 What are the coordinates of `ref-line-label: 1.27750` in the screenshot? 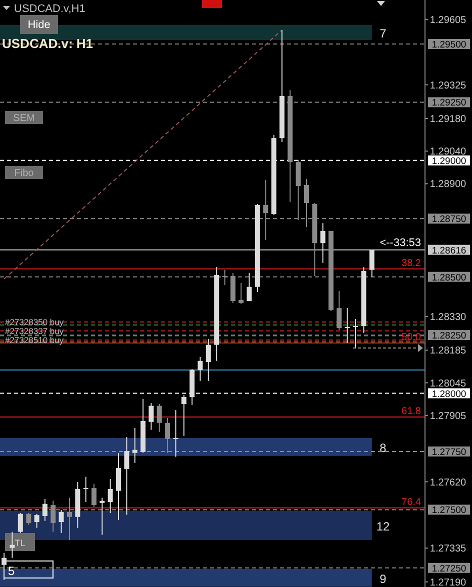 It's located at (449, 452).